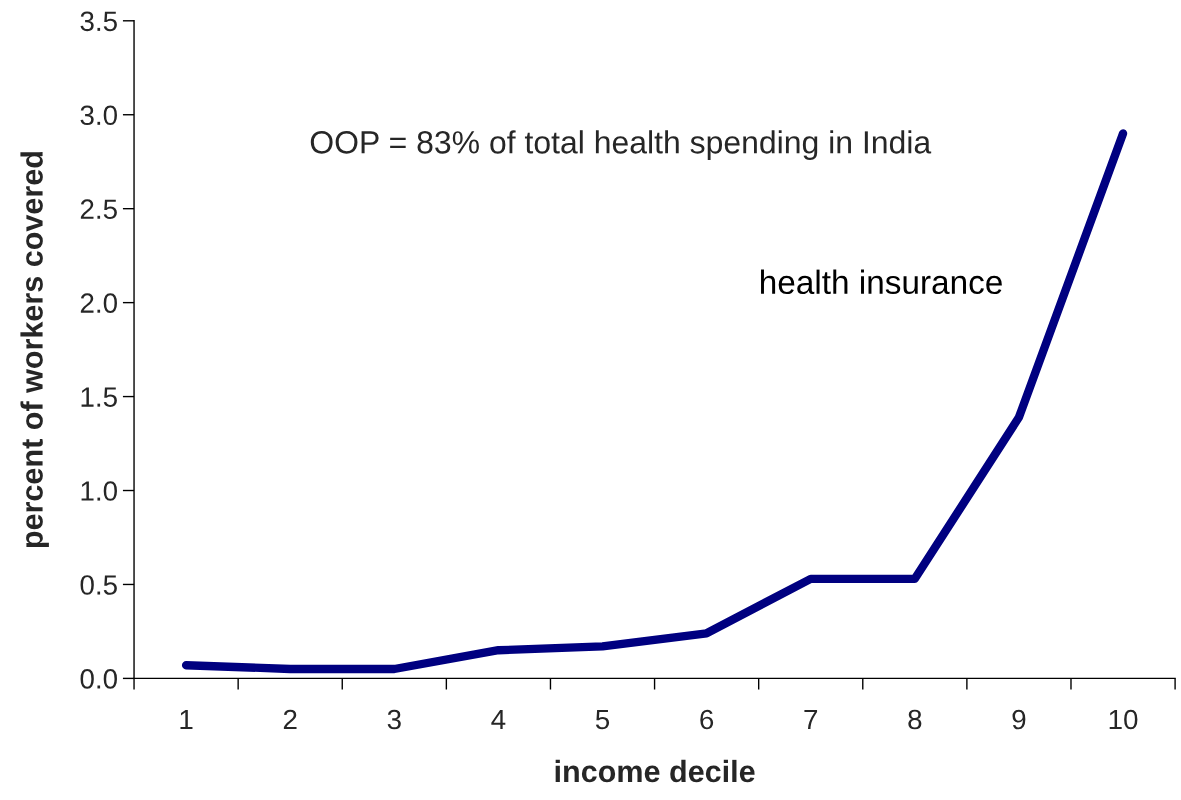 The height and width of the screenshot is (800, 1181). I want to click on y-axis-title: percent of workers covered, so click(34, 350).